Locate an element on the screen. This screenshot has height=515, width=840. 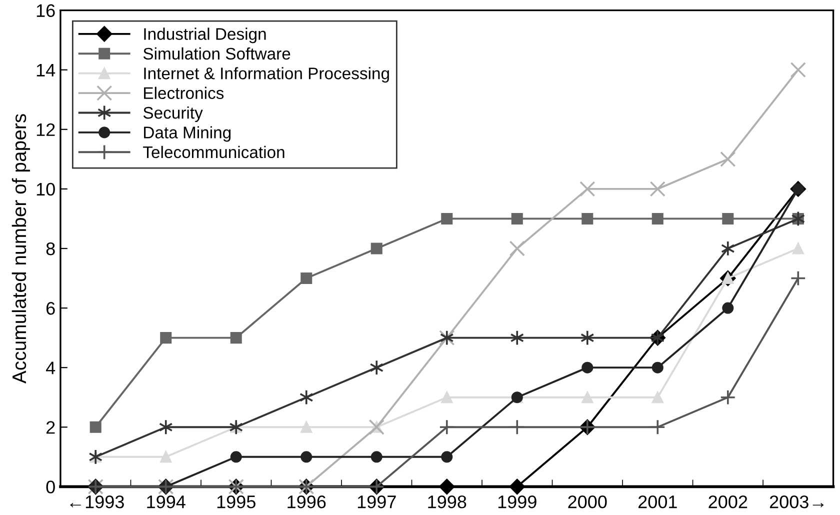
x-tick-label: 1998 is located at coordinates (447, 501).